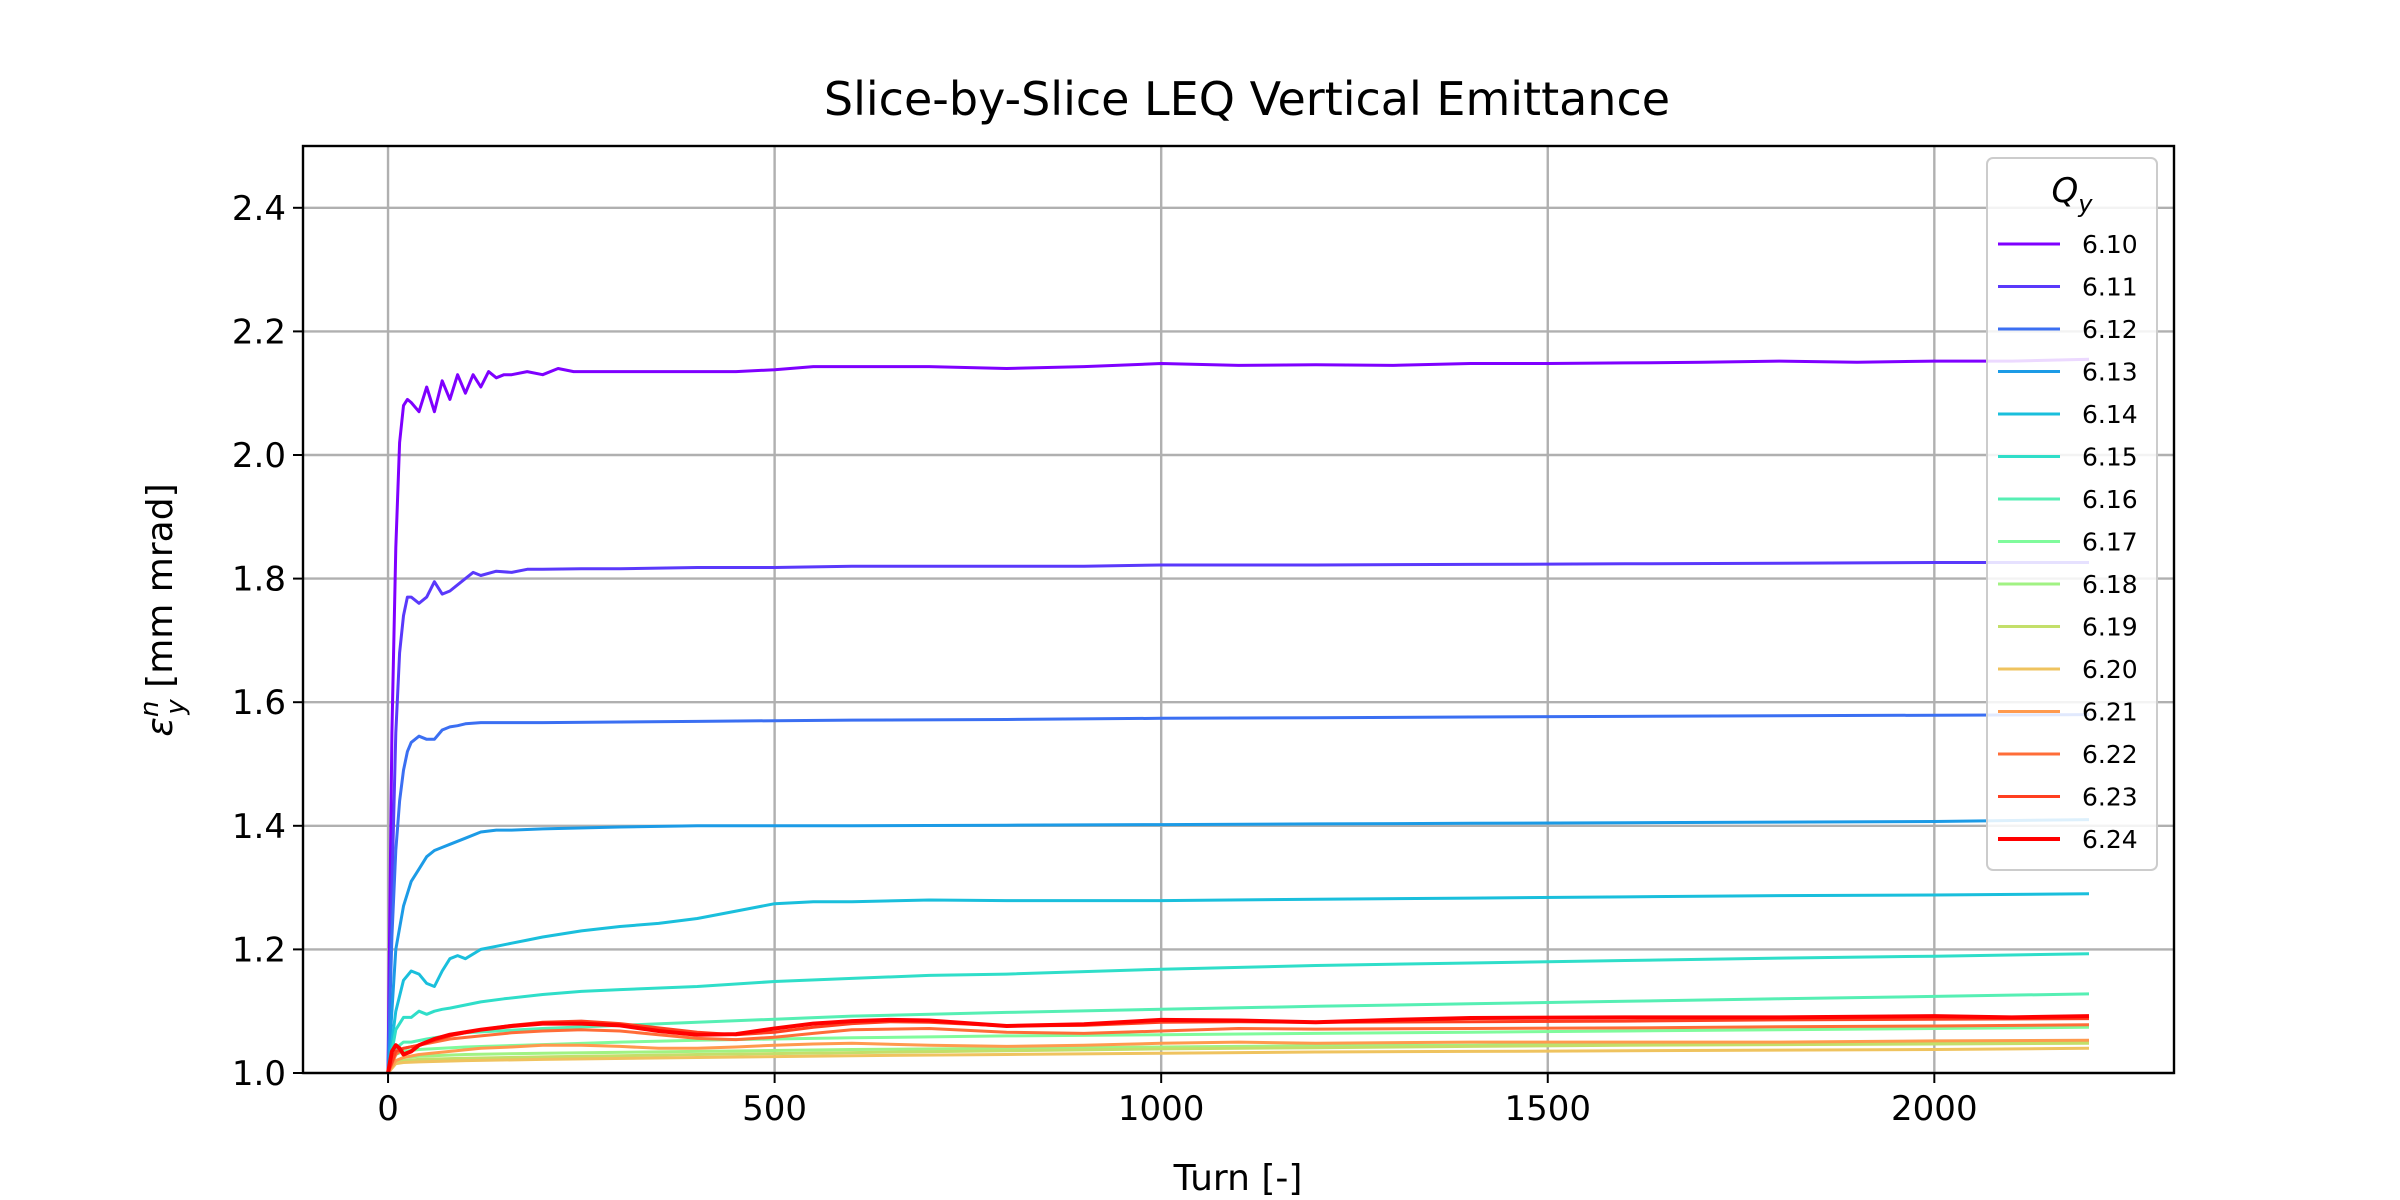  Describe the element at coordinates (176, 707) in the screenshot. I see `y-axis-label-sub: y` at that location.